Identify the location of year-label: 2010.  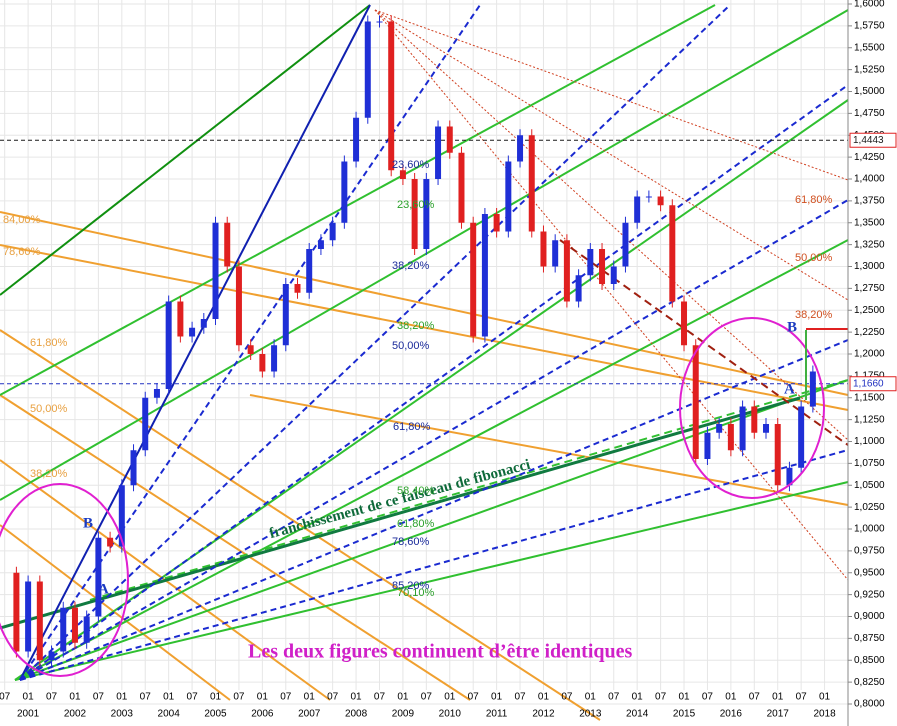
(450, 714).